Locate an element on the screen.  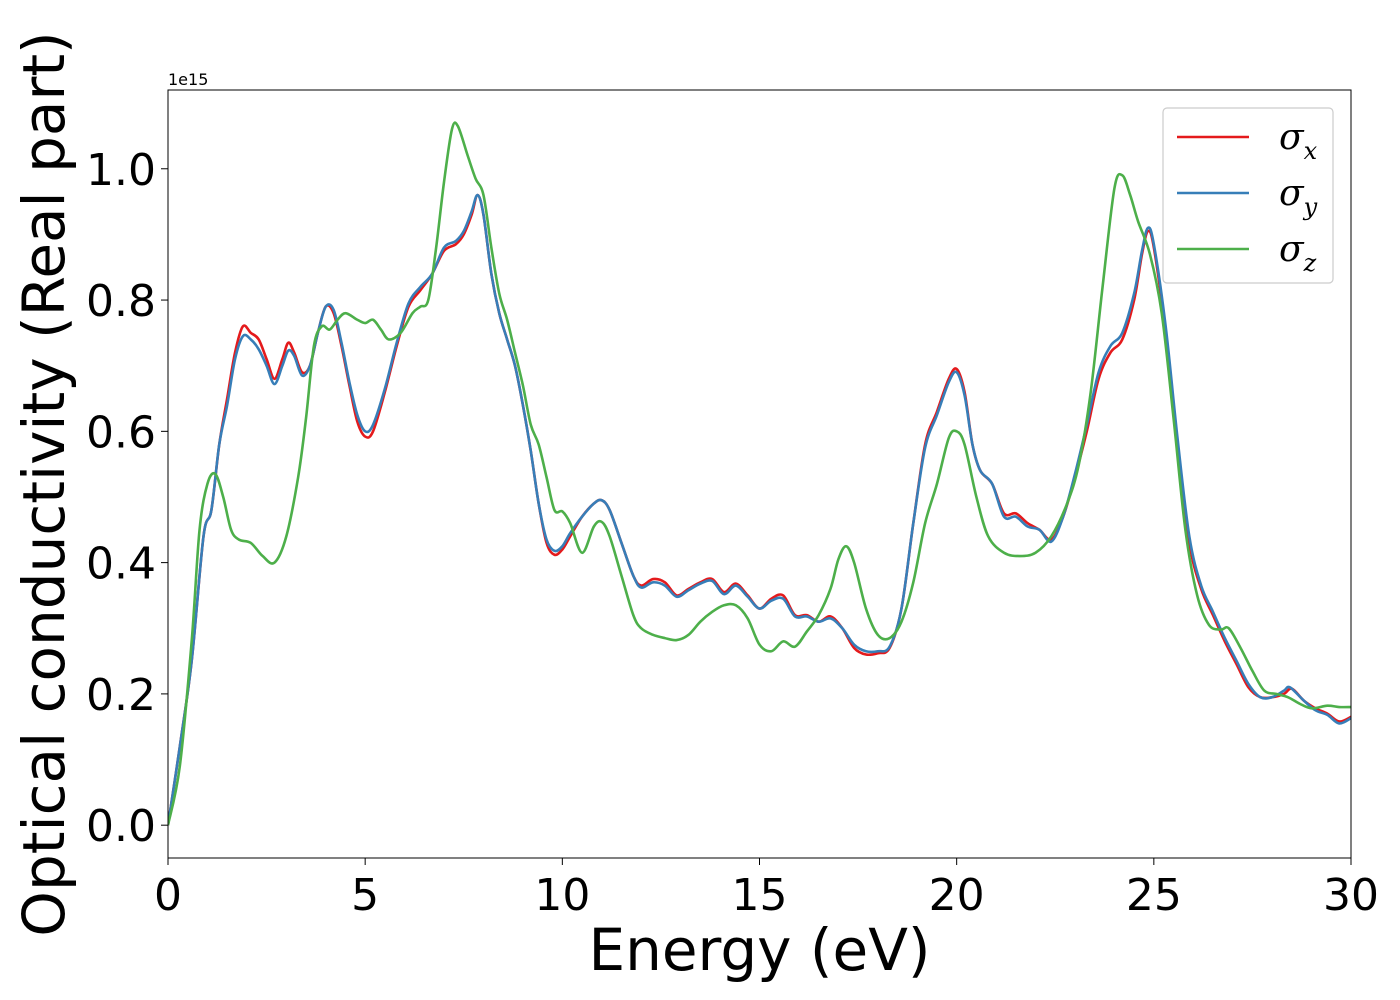
legend-label-z: σz is located at coordinates (1298, 253).